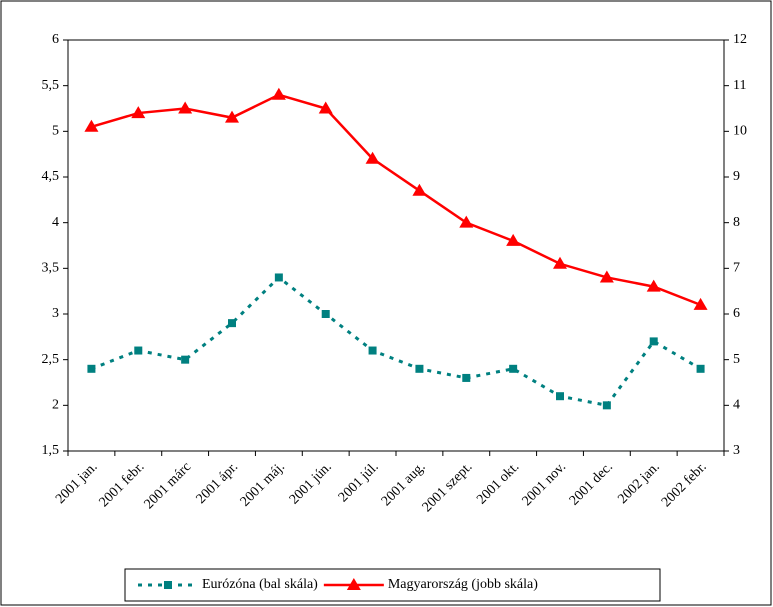 This screenshot has height=607, width=773. Describe the element at coordinates (736, 405) in the screenshot. I see `y2-tick-label: 4` at that location.